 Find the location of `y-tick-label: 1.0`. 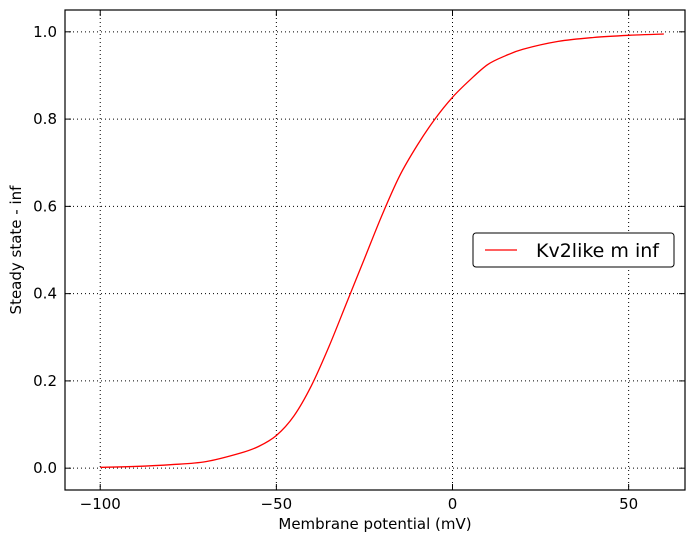

y-tick-label: 1.0 is located at coordinates (45, 32).